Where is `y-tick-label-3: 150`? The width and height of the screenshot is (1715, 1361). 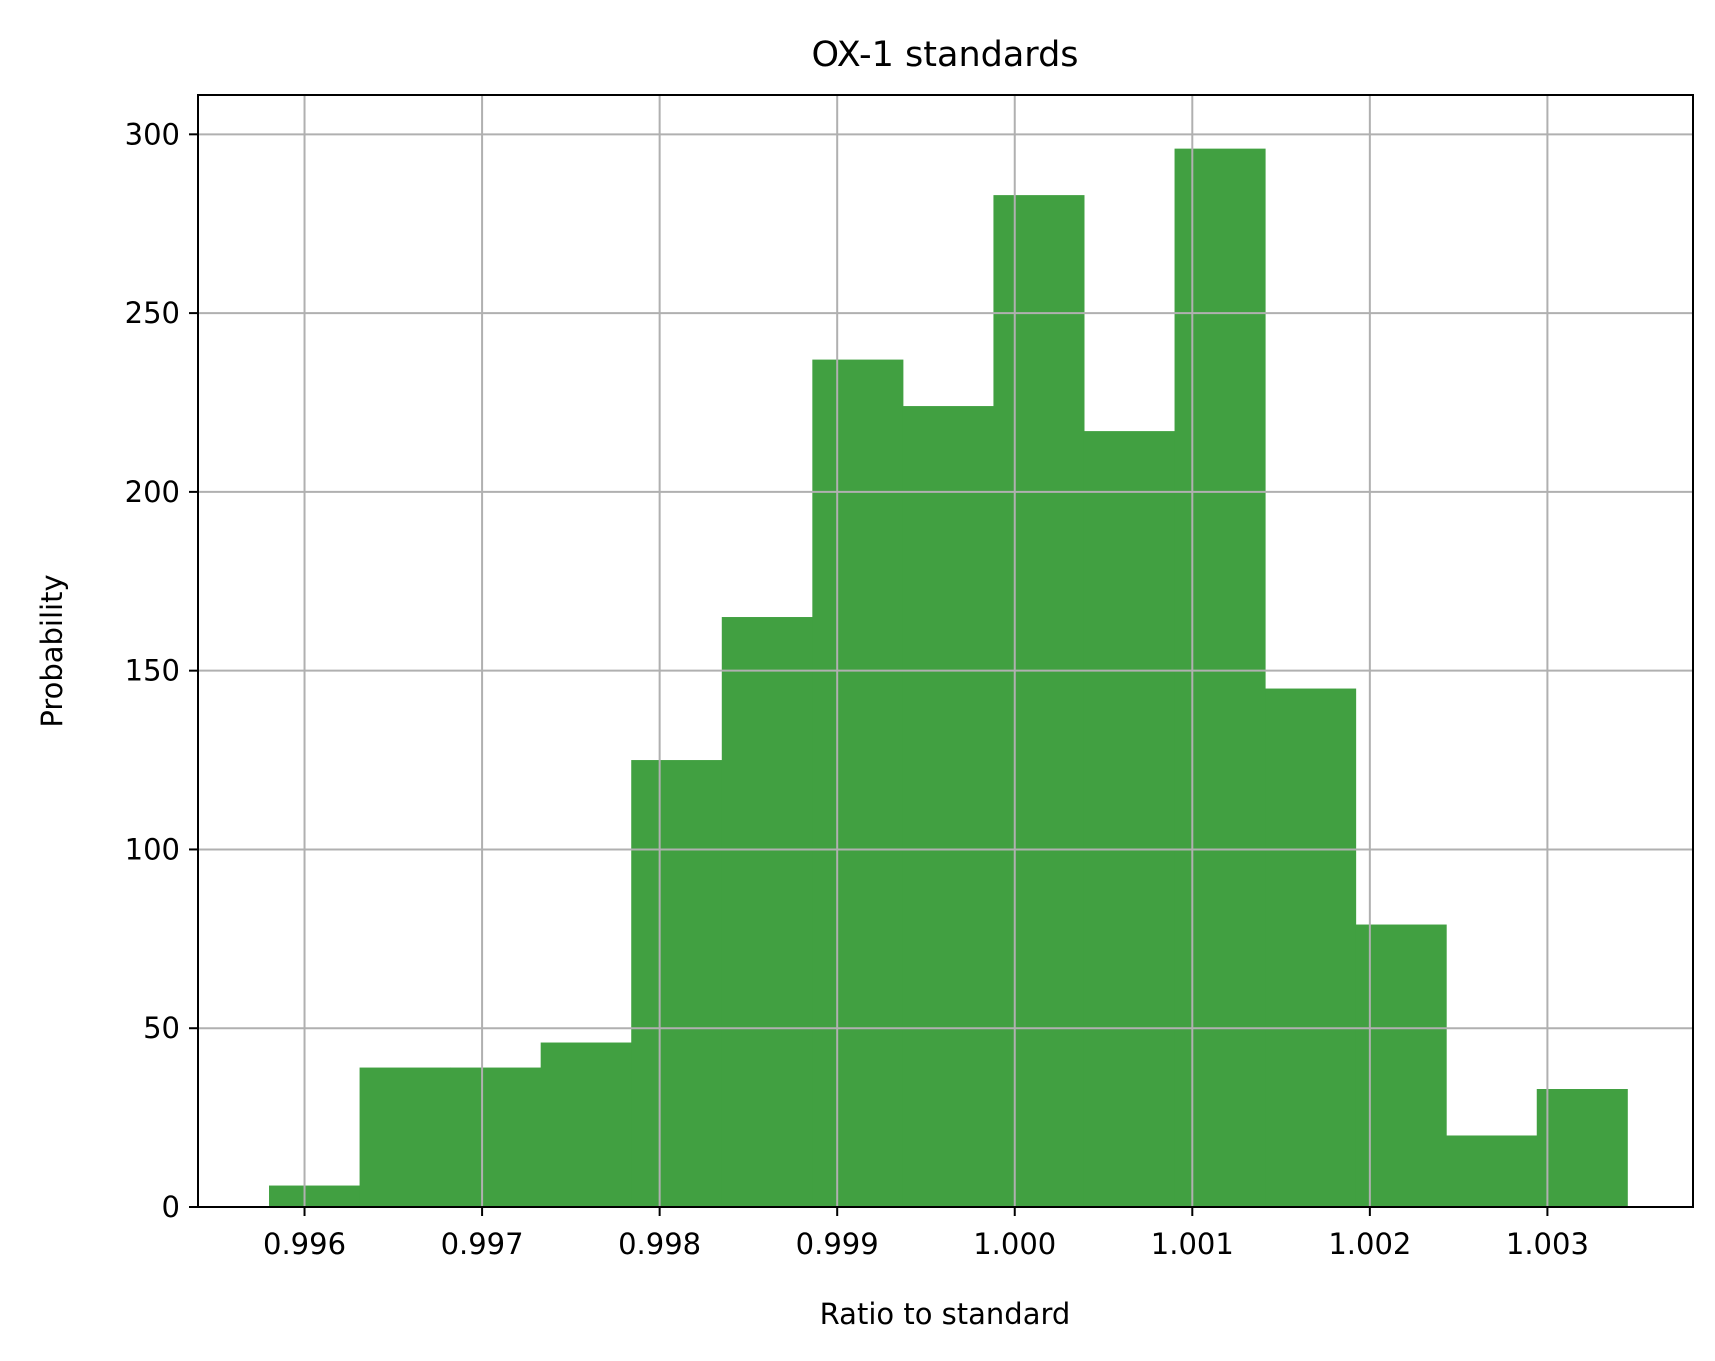 y-tick-label-3: 150 is located at coordinates (152, 671).